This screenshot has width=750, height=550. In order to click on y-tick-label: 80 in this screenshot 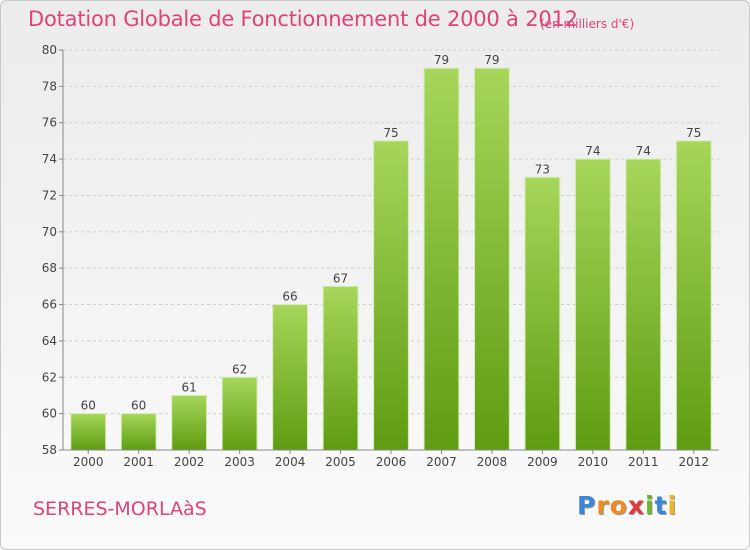, I will do `click(49, 50)`.